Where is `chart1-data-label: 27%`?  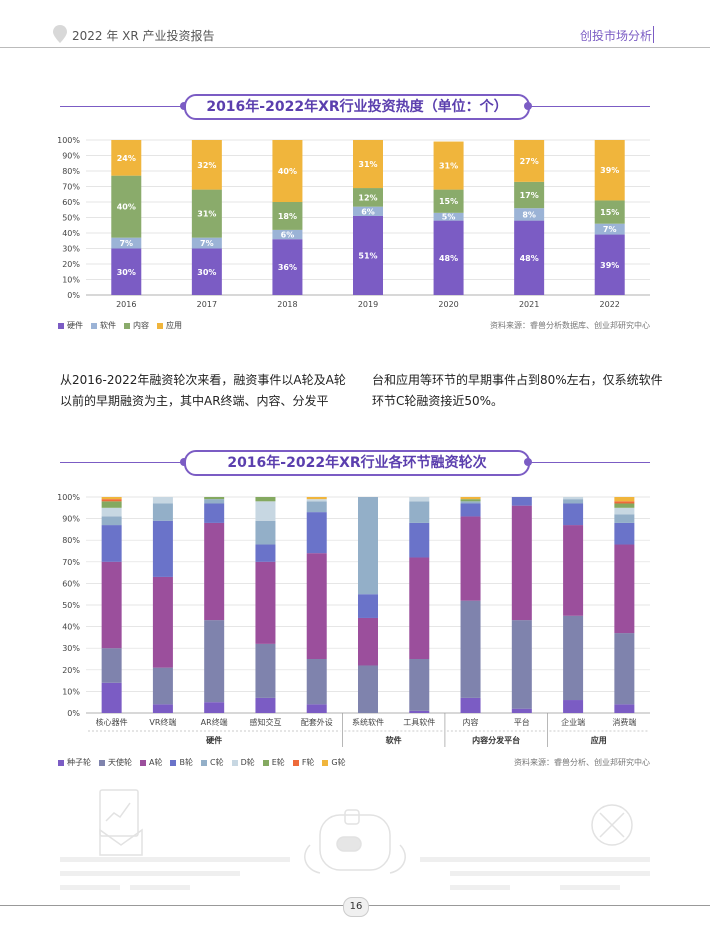
chart1-data-label: 27% is located at coordinates (529, 161).